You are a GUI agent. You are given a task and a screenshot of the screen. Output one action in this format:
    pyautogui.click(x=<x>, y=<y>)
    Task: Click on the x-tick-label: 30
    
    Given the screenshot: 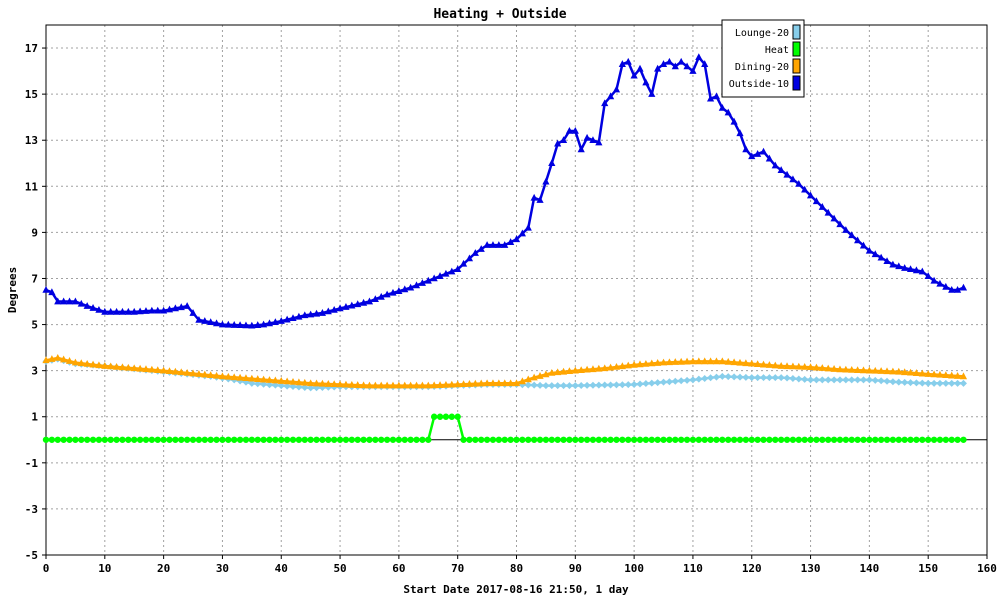 What is the action you would take?
    pyautogui.click(x=222, y=568)
    